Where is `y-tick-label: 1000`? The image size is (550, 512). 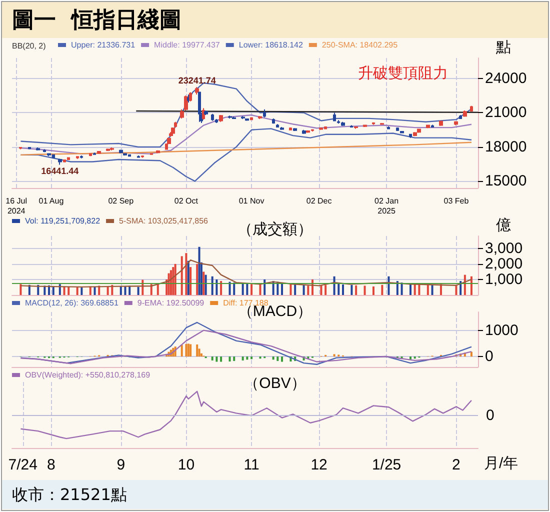 y-tick-label: 1000 is located at coordinates (501, 330).